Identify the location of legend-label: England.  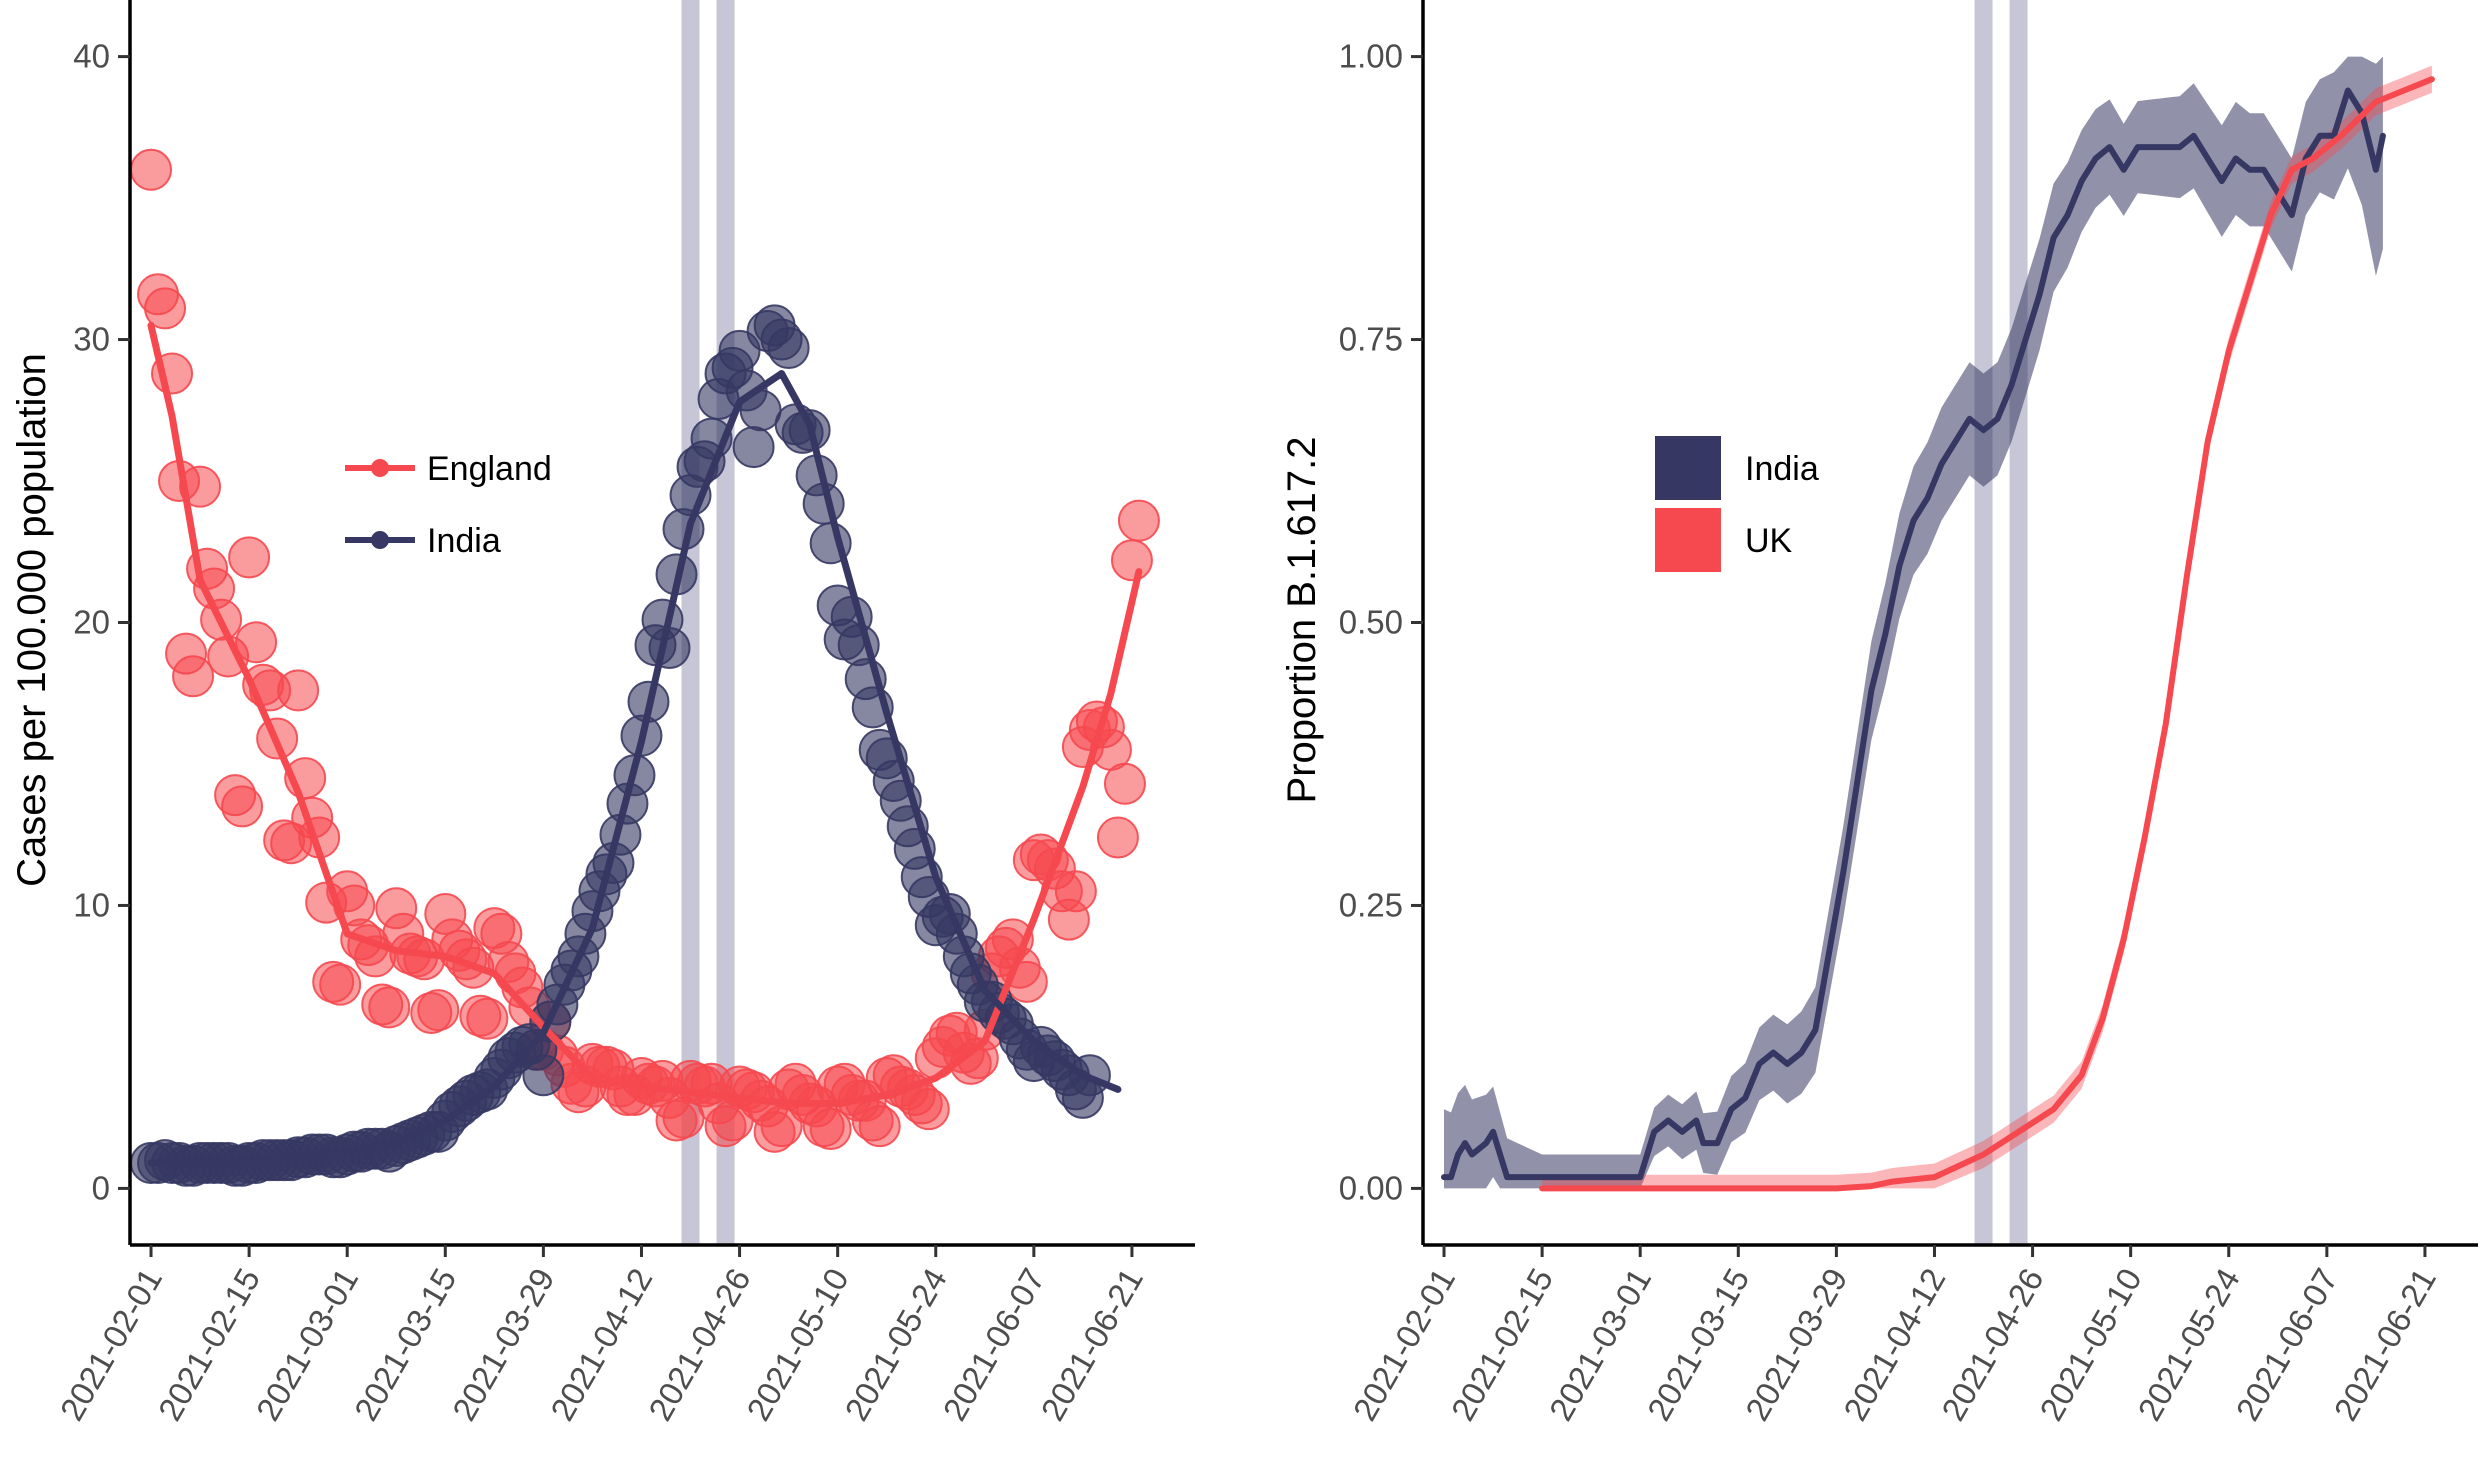
(489, 469).